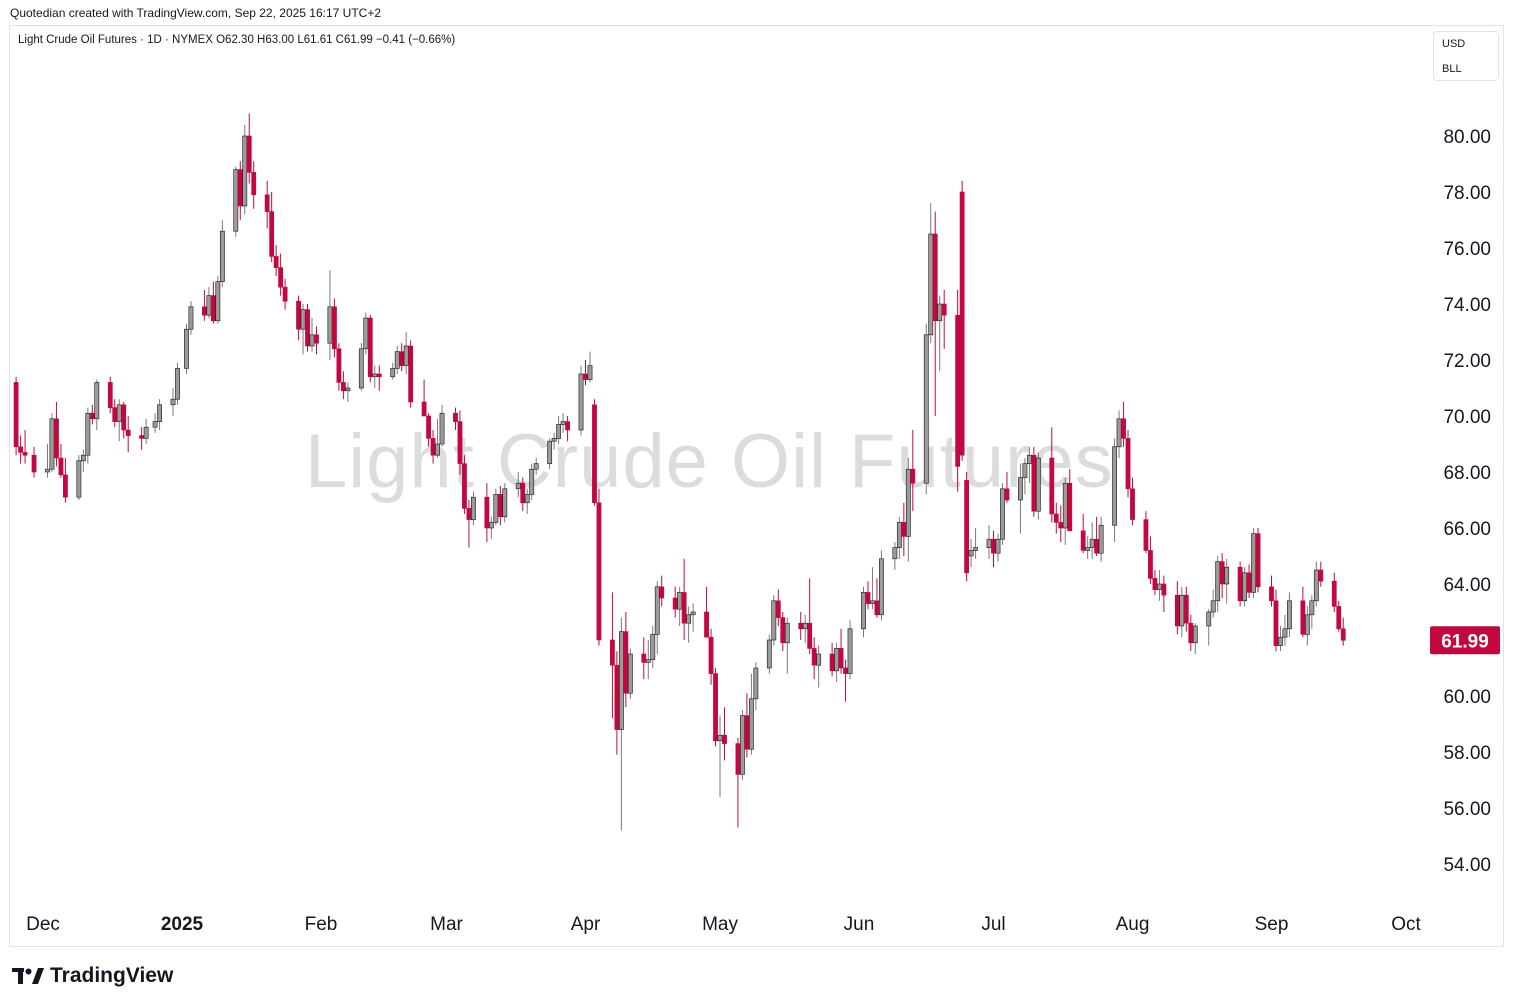  Describe the element at coordinates (1467, 137) in the screenshot. I see `price-tick-label: 80.00` at that location.